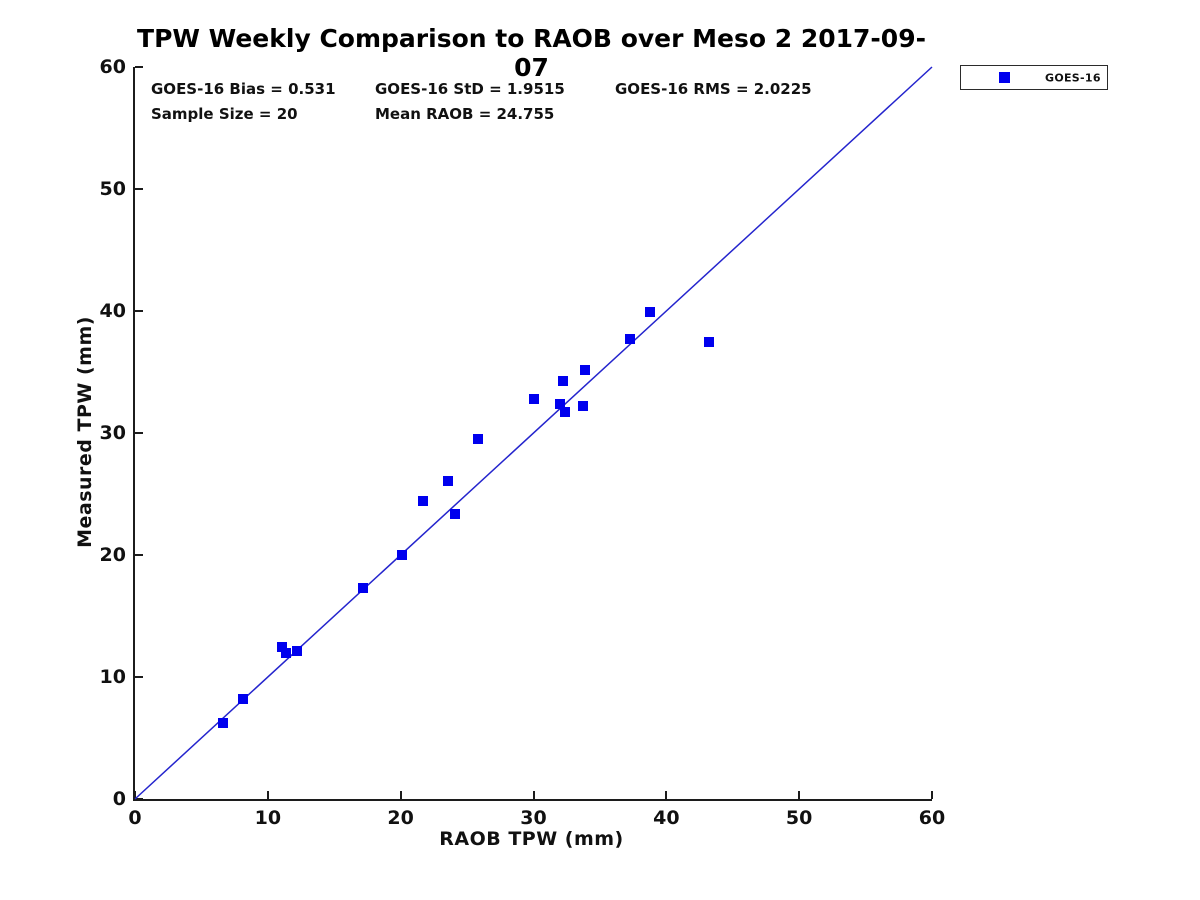  Describe the element at coordinates (119, 799) in the screenshot. I see `y-tick-label: 0` at that location.